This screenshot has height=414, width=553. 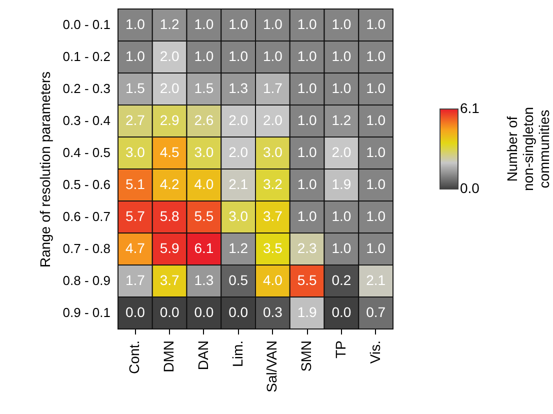 I want to click on data-label: 2.9, so click(x=170, y=120).